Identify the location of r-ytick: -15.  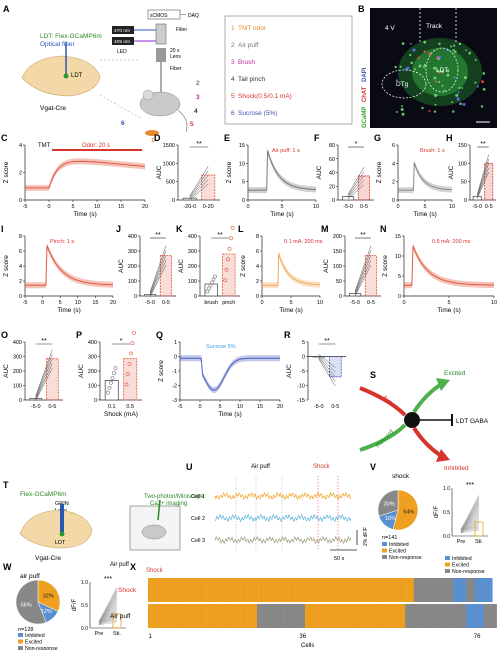
(301, 401).